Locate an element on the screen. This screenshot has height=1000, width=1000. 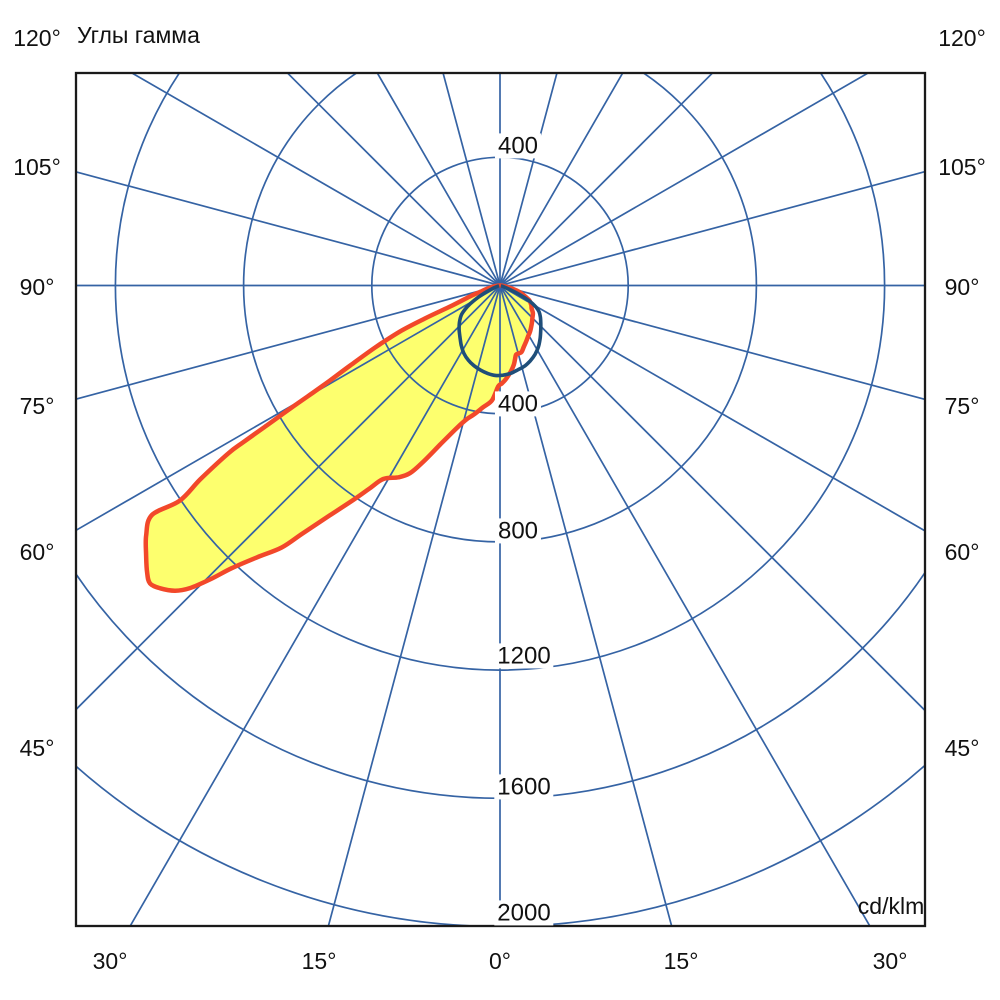
curve-c90-c270 is located at coordinates (500, 331).